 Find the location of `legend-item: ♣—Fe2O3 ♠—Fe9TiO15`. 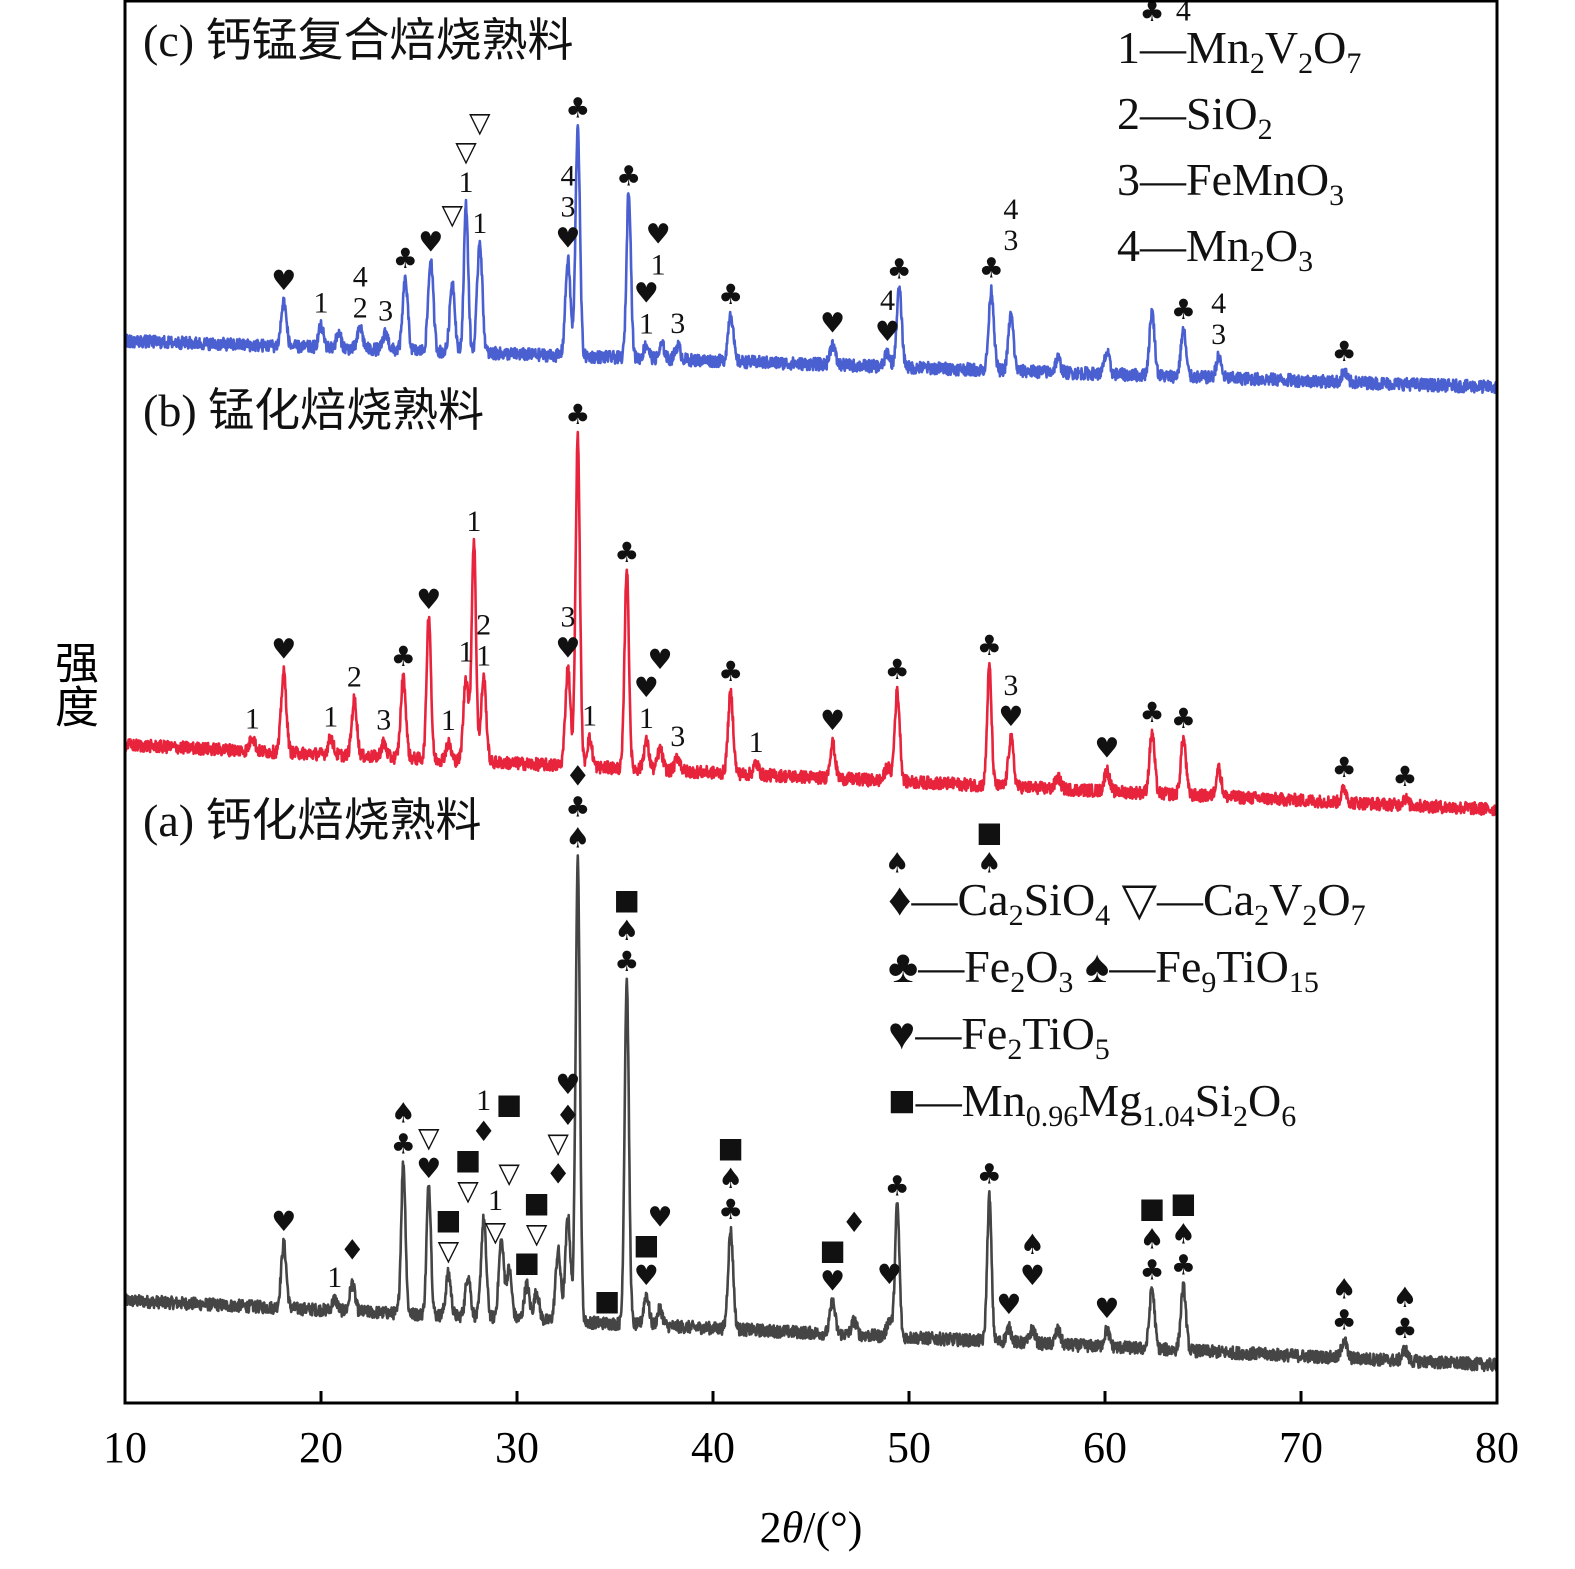

legend-item: ♣—Fe2O3 ♠—Fe9TiO15 is located at coordinates (1103, 970).